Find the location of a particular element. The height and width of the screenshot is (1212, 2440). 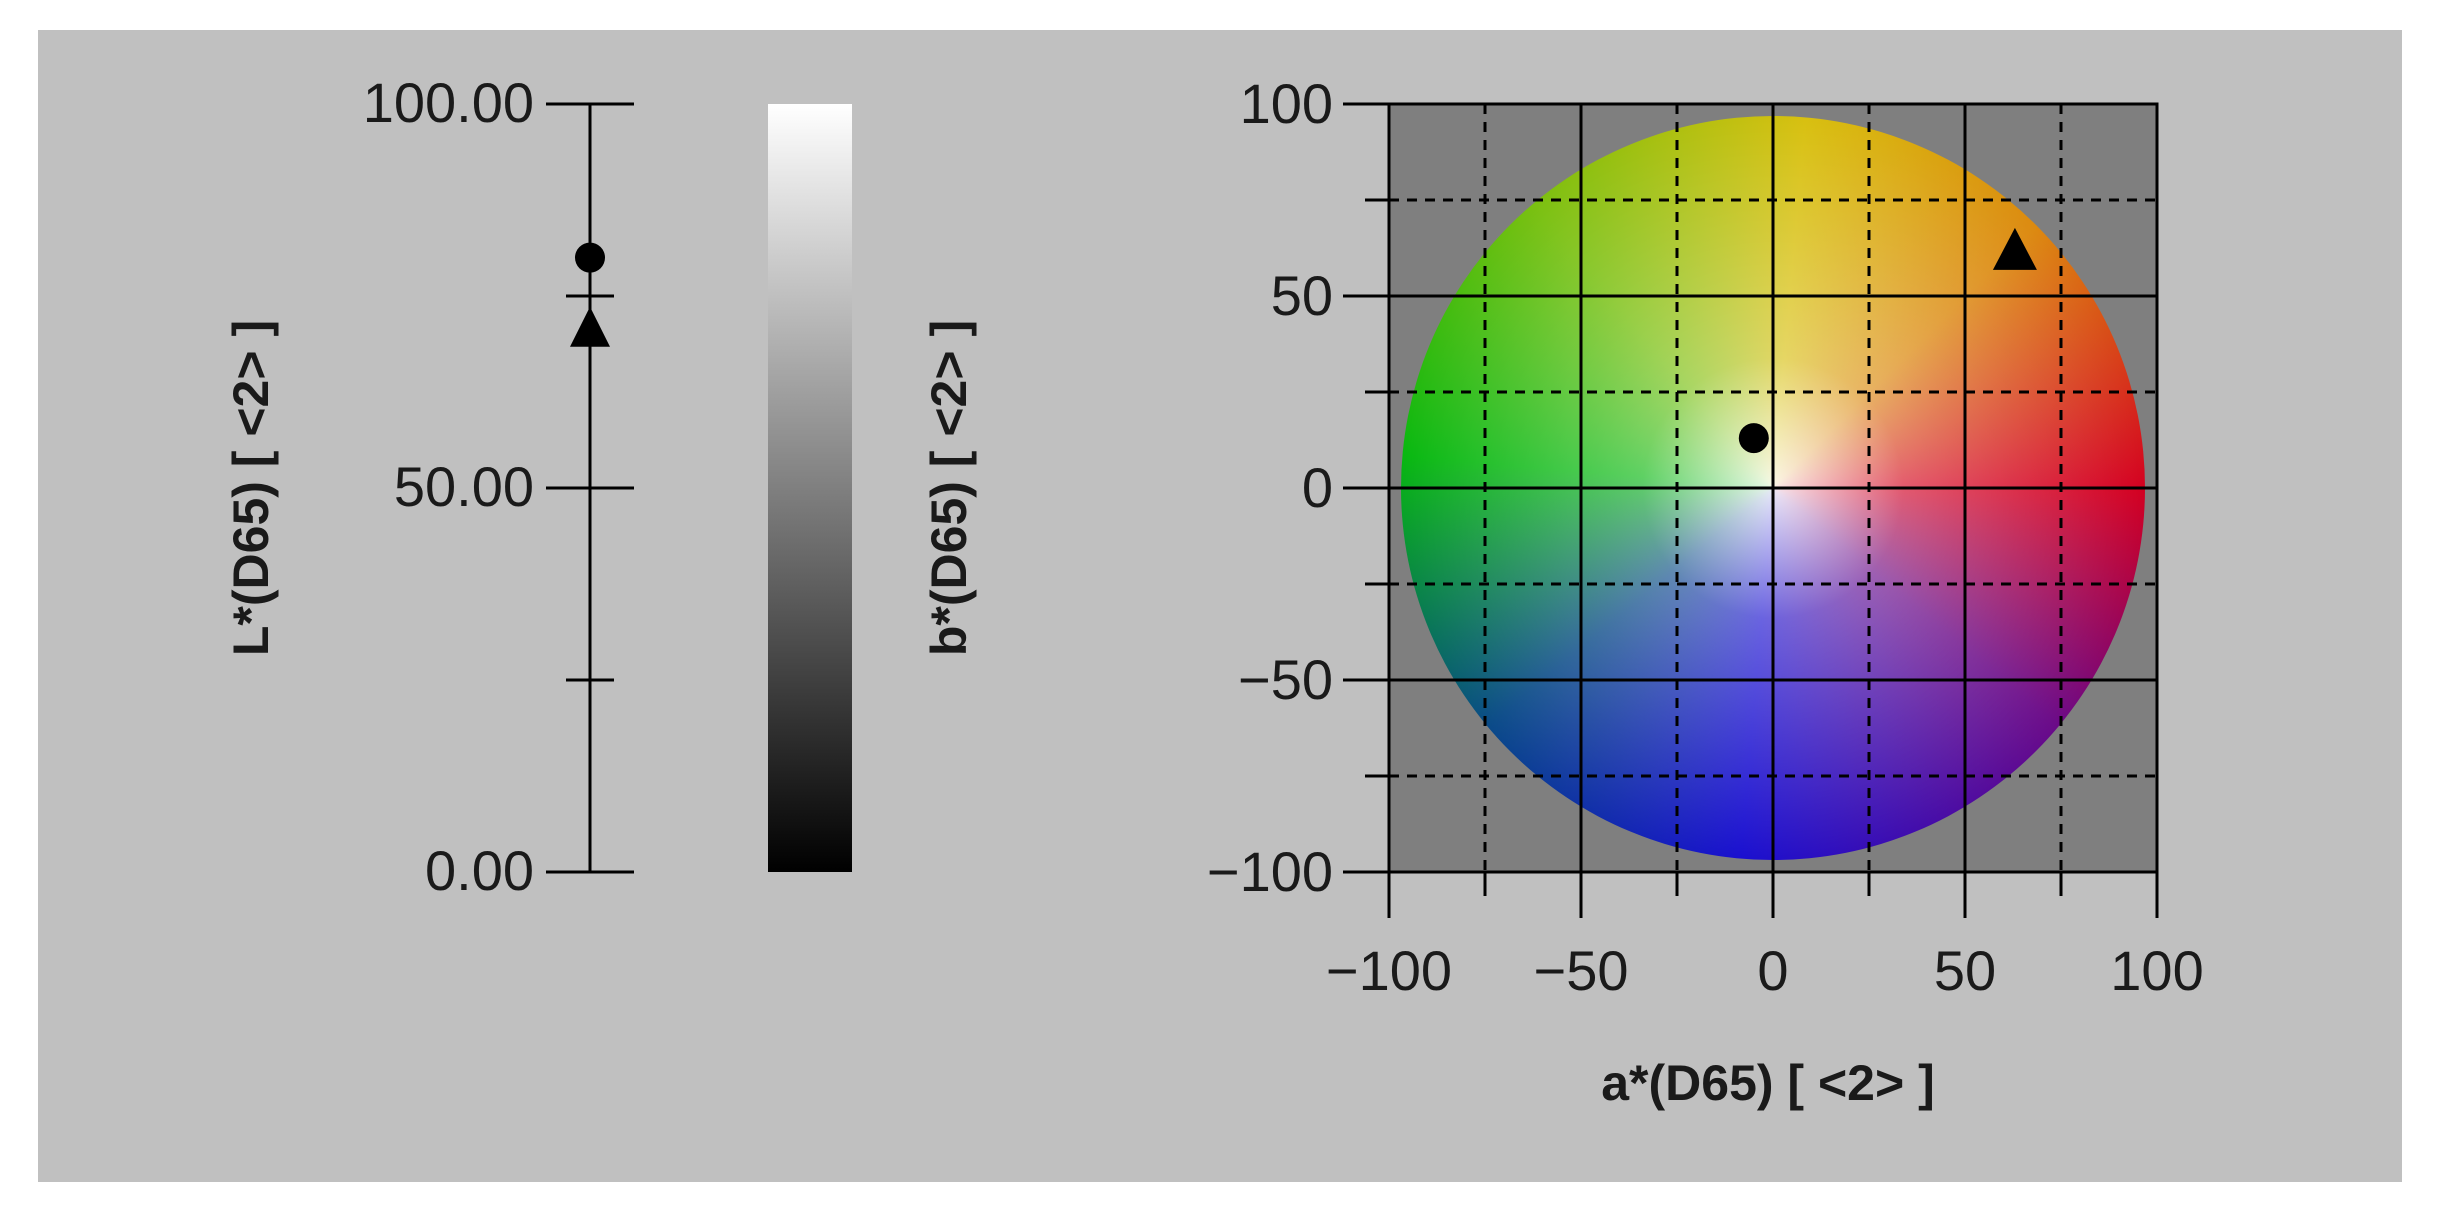

lightness-ticks: 0.00 50.00 100.00 is located at coordinates (498, 486).